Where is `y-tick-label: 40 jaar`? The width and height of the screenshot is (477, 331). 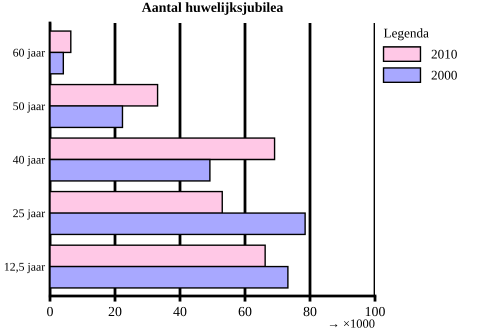 y-tick-label: 40 jaar is located at coordinates (29, 161).